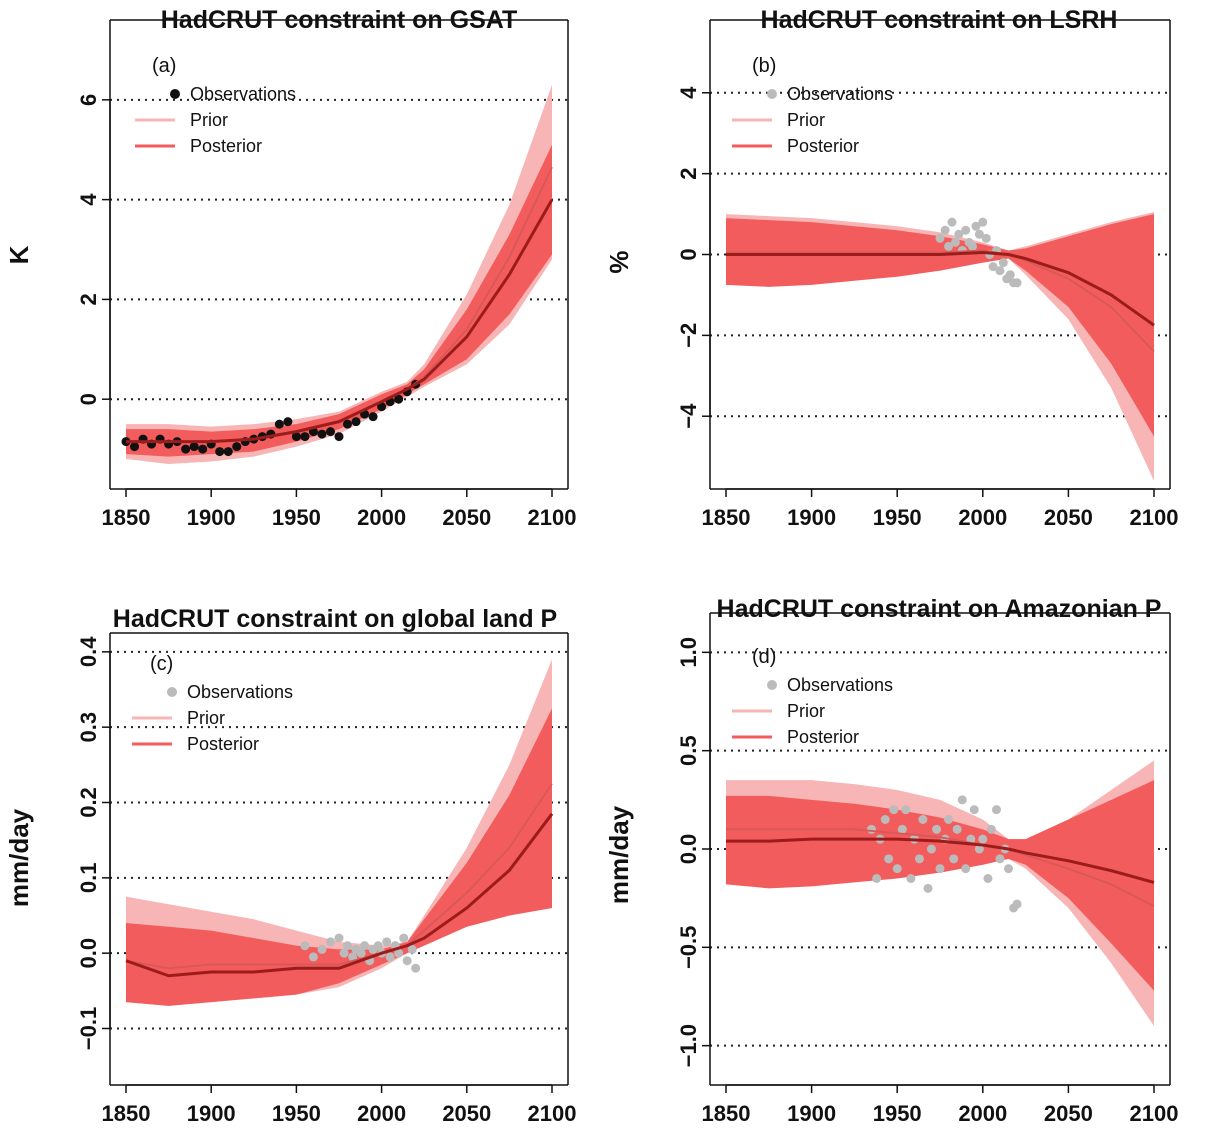 The height and width of the screenshot is (1135, 1213). What do you see at coordinates (619, 261) in the screenshot?
I see `y-axis-label: %` at bounding box center [619, 261].